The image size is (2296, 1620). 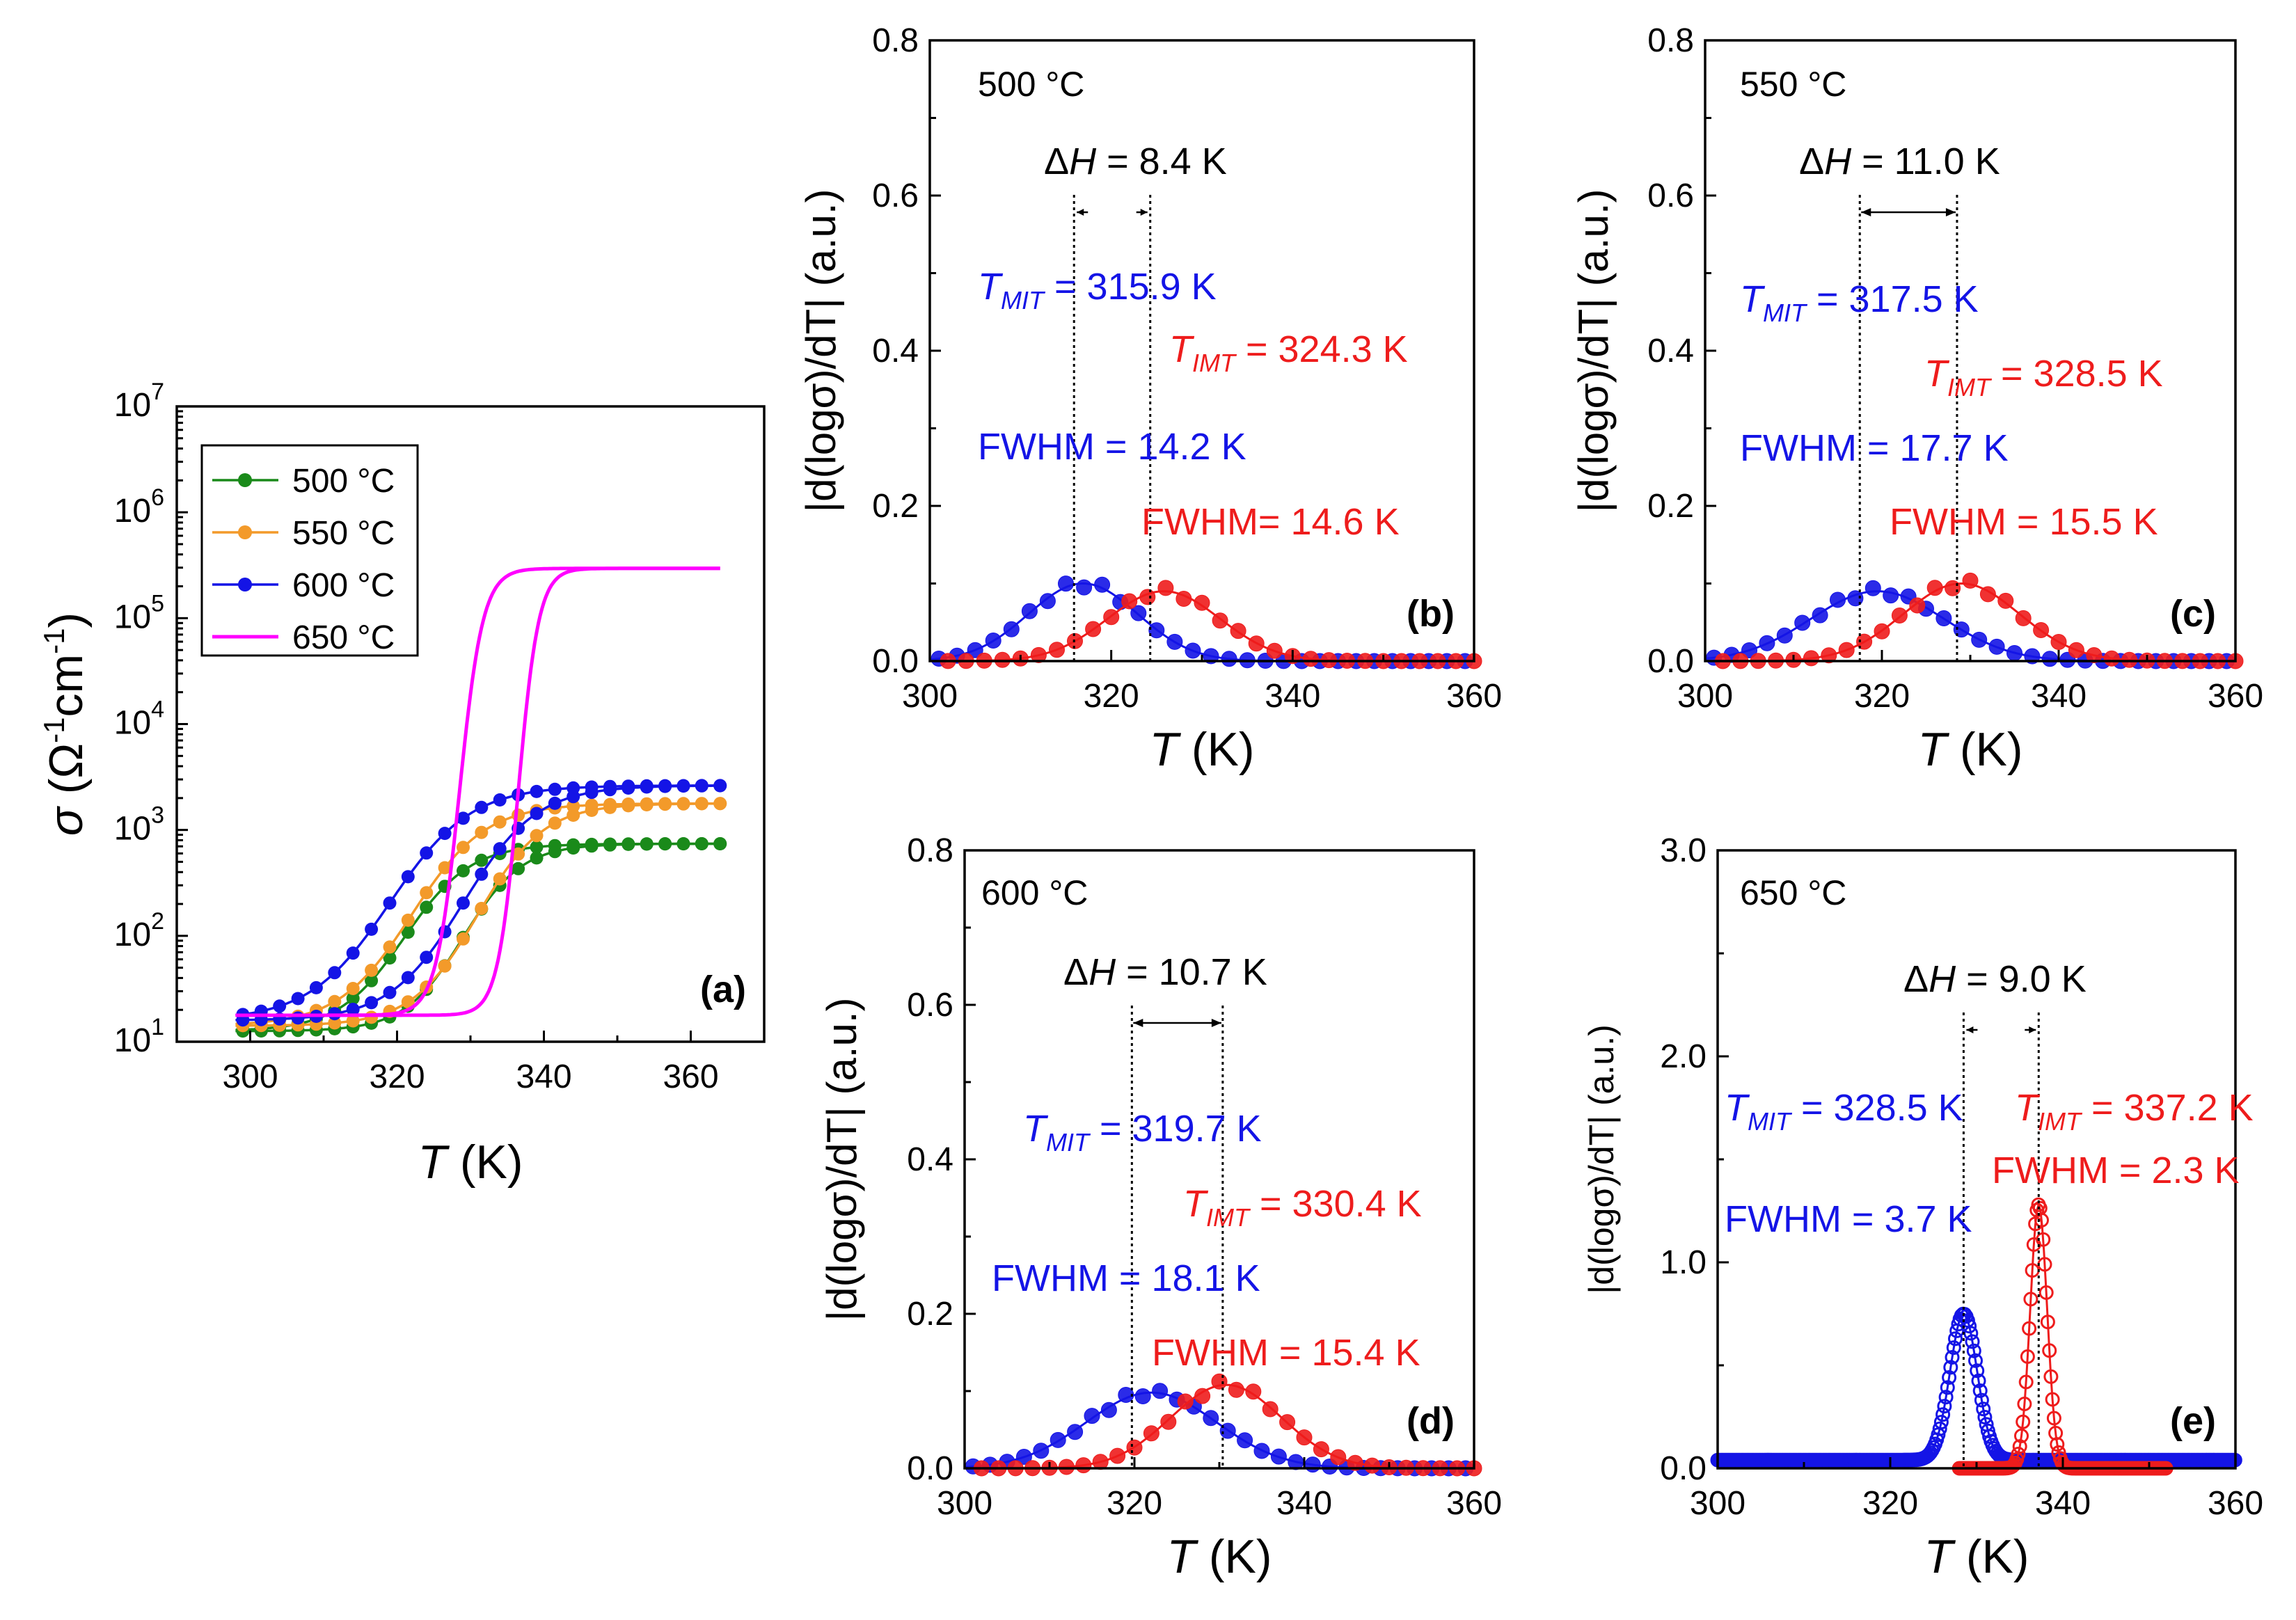 I want to click on tmit-value: = 328.5 K, so click(x=1877, y=1108).